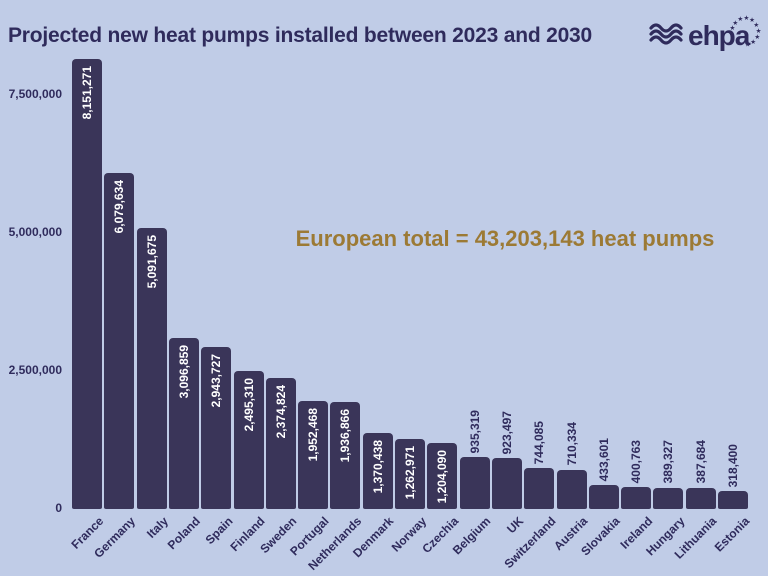  What do you see at coordinates (505, 238) in the screenshot?
I see `total-annotation: European total = 43,203,143 heat pumps` at bounding box center [505, 238].